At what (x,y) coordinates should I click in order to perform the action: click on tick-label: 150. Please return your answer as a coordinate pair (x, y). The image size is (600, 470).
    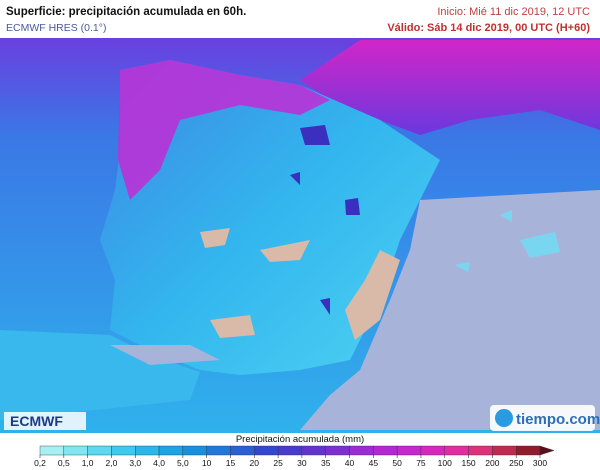
    Looking at the image, I should click on (468, 463).